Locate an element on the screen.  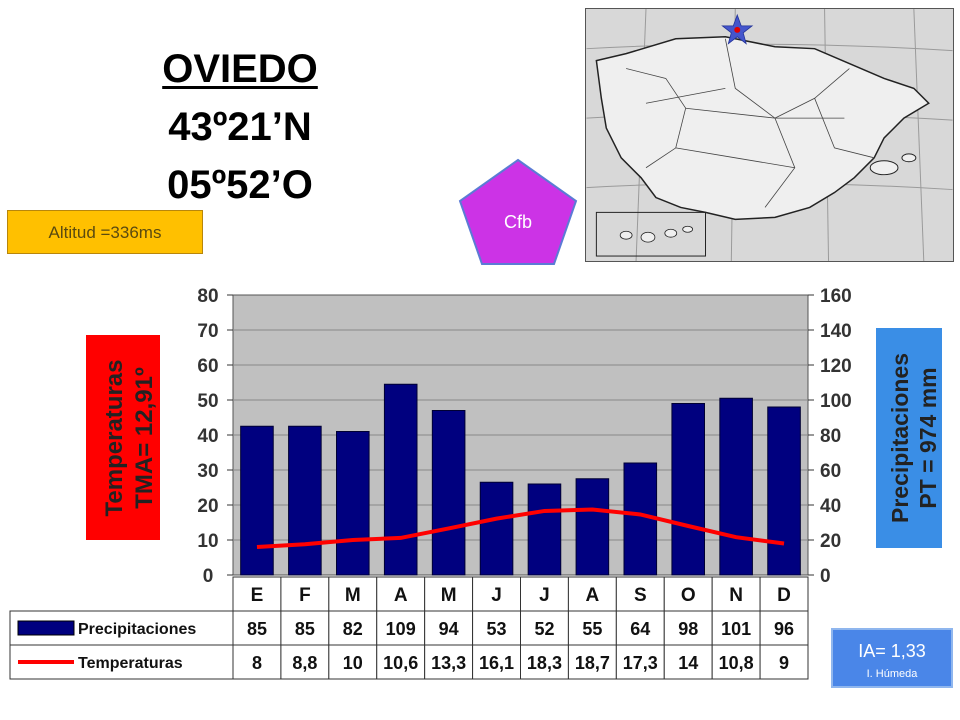
left-tick-label: 0 is located at coordinates (208, 576).